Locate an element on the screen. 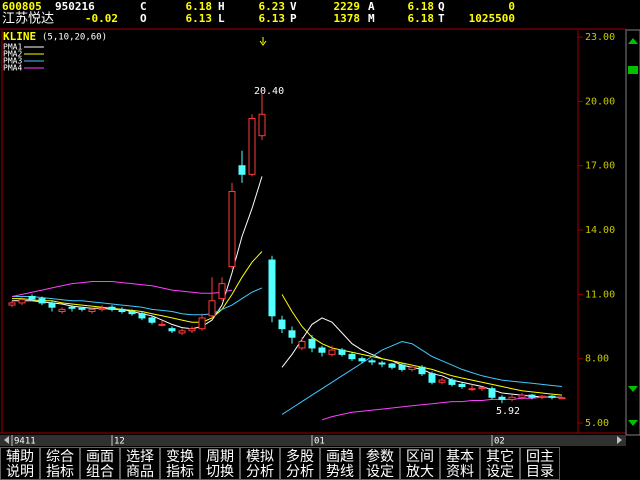  legend-label: PMA2 is located at coordinates (12, 54).